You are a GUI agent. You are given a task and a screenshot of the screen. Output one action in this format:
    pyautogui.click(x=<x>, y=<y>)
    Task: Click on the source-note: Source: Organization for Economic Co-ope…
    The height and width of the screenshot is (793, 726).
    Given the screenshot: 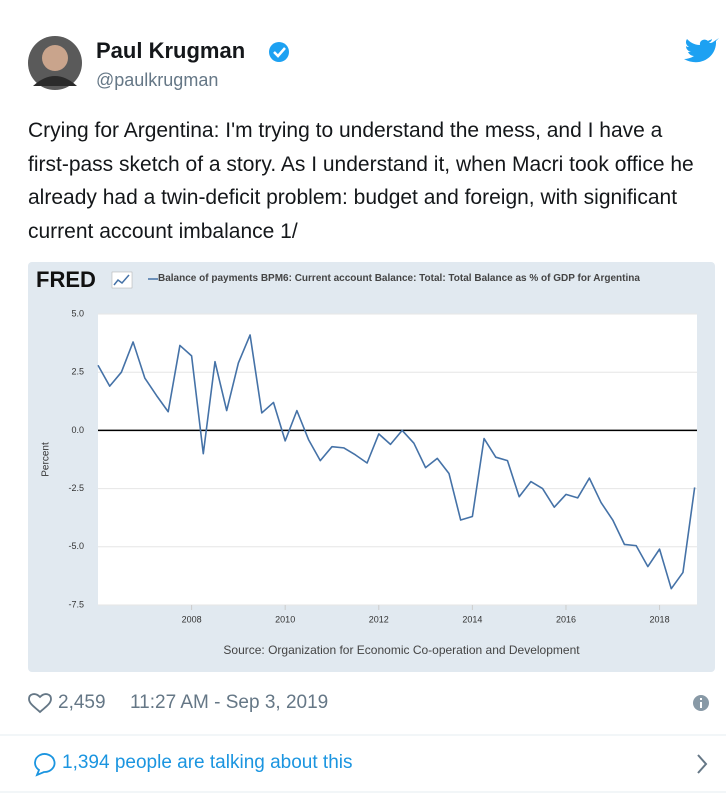 What is the action you would take?
    pyautogui.click(x=401, y=650)
    